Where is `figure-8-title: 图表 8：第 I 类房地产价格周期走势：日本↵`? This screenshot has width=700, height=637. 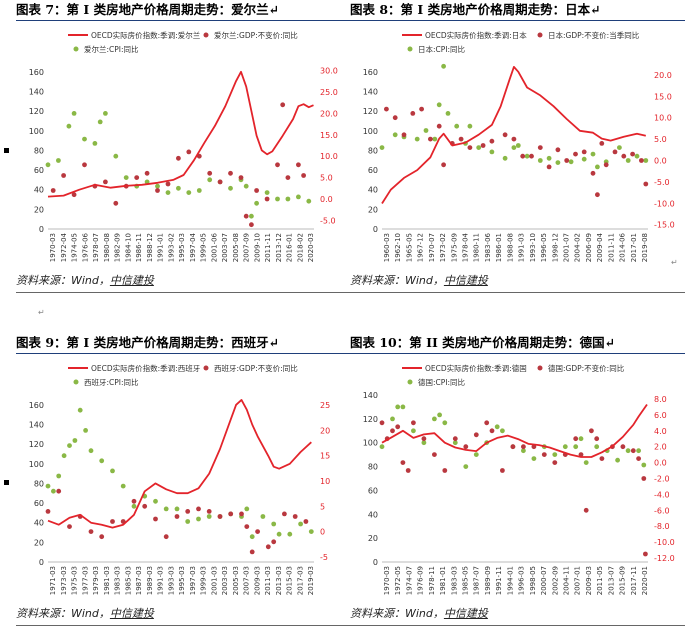
figure-8-title: 图表 8：第 I 类房地产价格周期走势：日本↵ is located at coordinates (517, 10).